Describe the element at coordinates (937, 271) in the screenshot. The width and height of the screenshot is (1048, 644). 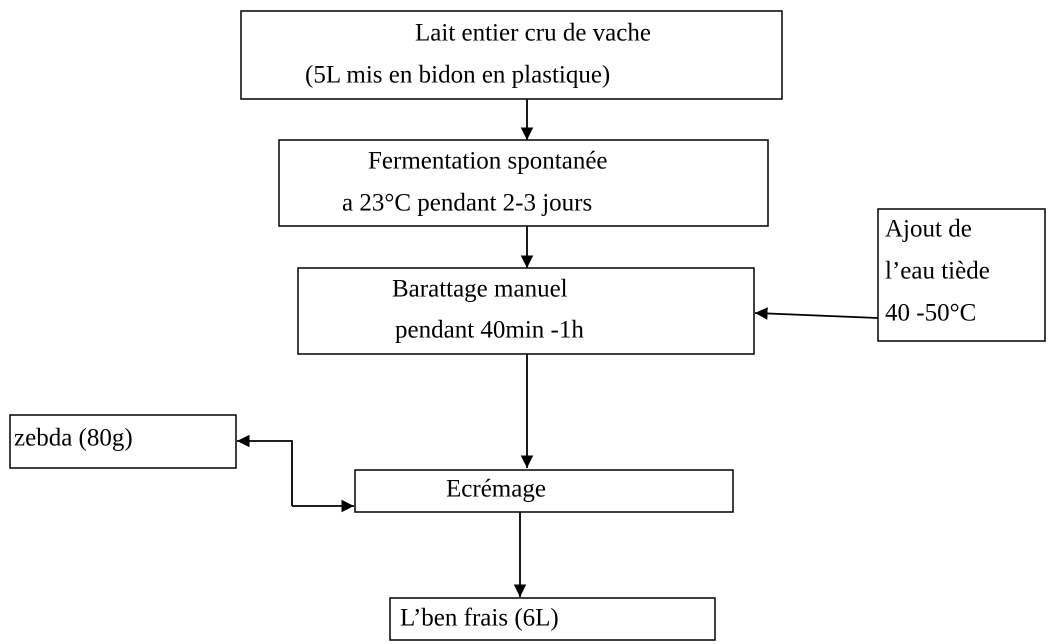
I see `node-text: l’eau tiède` at that location.